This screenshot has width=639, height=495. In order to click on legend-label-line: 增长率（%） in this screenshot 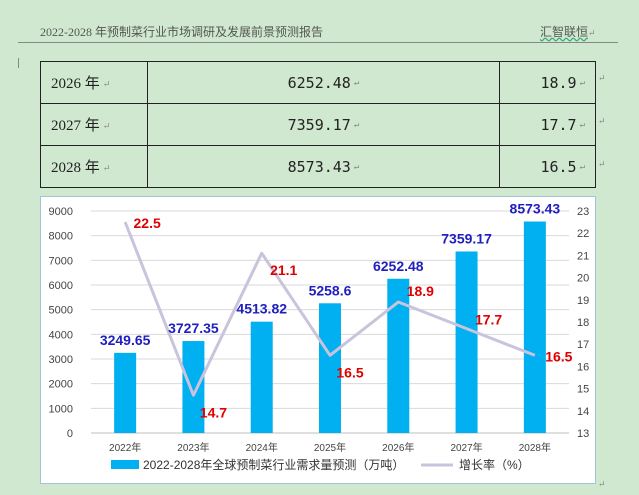, I will do `click(494, 464)`.